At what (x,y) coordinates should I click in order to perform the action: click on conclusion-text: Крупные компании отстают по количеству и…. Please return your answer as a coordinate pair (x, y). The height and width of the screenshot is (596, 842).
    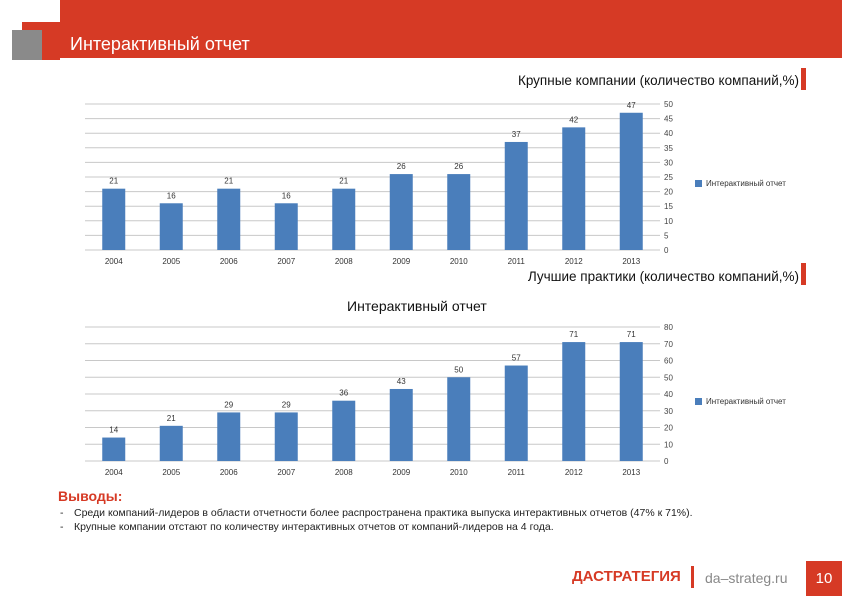
    Looking at the image, I should click on (314, 527).